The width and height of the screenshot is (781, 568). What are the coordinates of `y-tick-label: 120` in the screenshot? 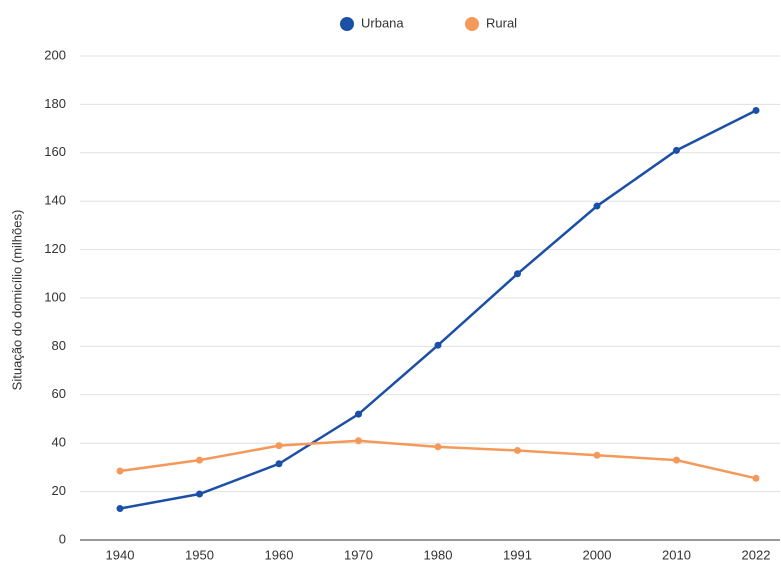 It's located at (55, 248).